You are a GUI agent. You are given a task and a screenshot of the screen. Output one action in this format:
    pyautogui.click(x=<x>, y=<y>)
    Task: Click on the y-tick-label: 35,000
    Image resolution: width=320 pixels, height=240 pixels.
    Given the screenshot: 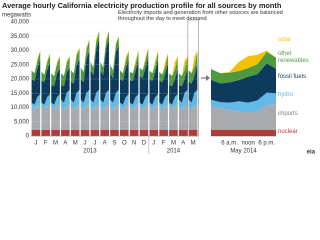 What is the action you would take?
    pyautogui.click(x=20, y=37)
    